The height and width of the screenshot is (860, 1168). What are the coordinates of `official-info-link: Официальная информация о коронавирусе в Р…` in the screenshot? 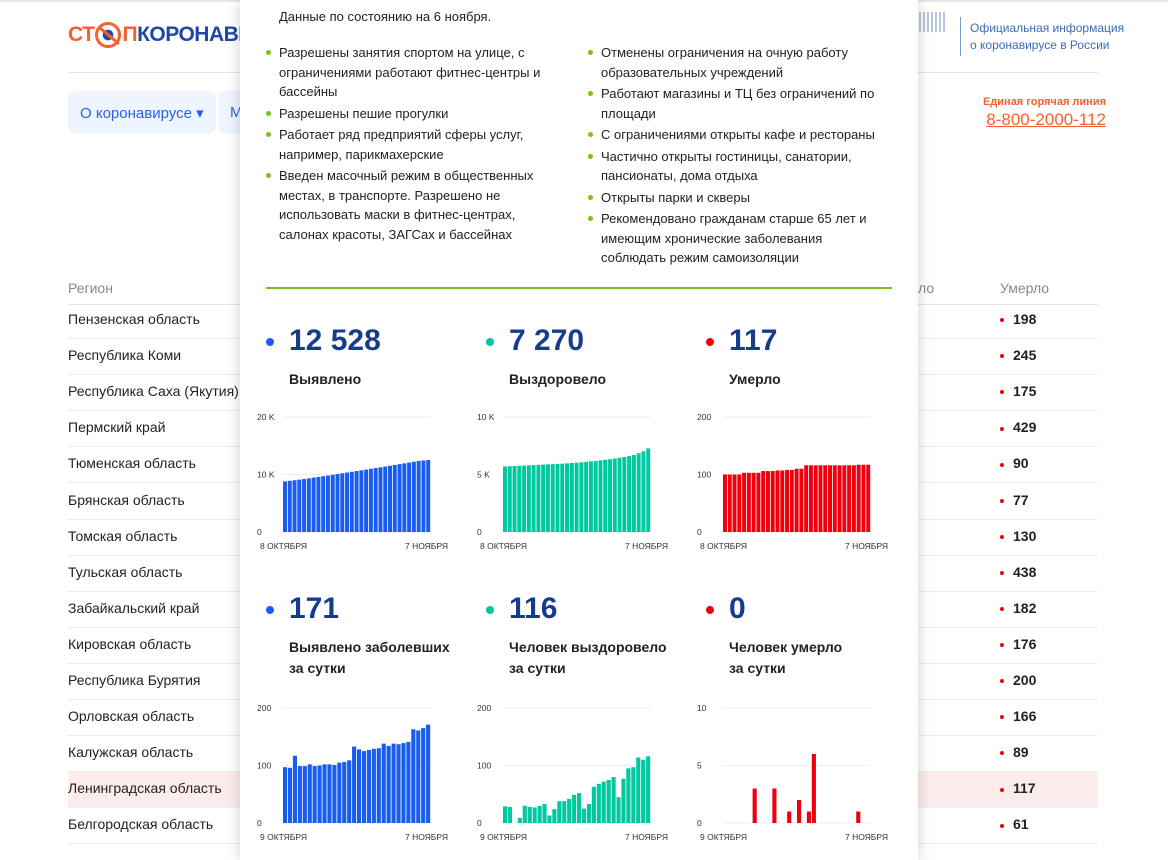 It's located at (1047, 37).